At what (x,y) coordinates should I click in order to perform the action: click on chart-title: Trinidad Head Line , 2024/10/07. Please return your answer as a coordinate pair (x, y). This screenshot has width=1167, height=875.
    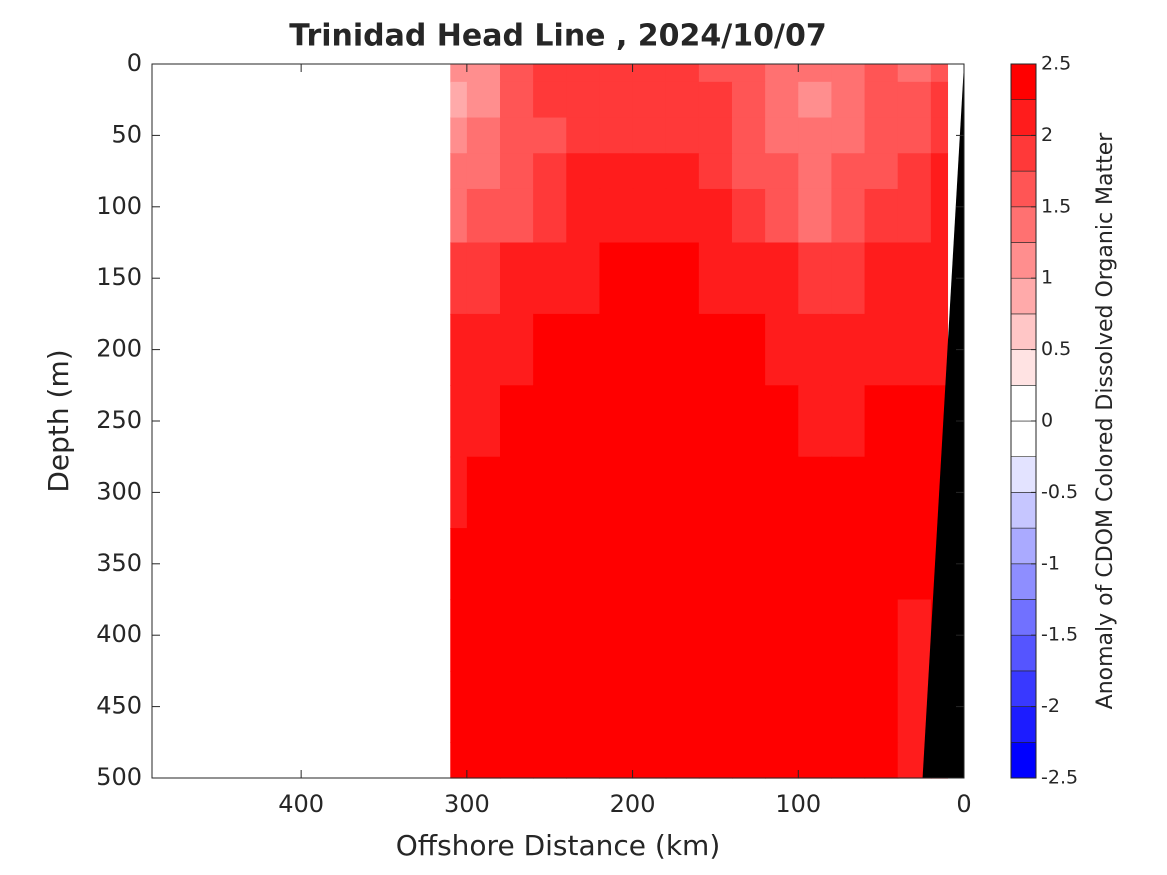
    Looking at the image, I should click on (557, 36).